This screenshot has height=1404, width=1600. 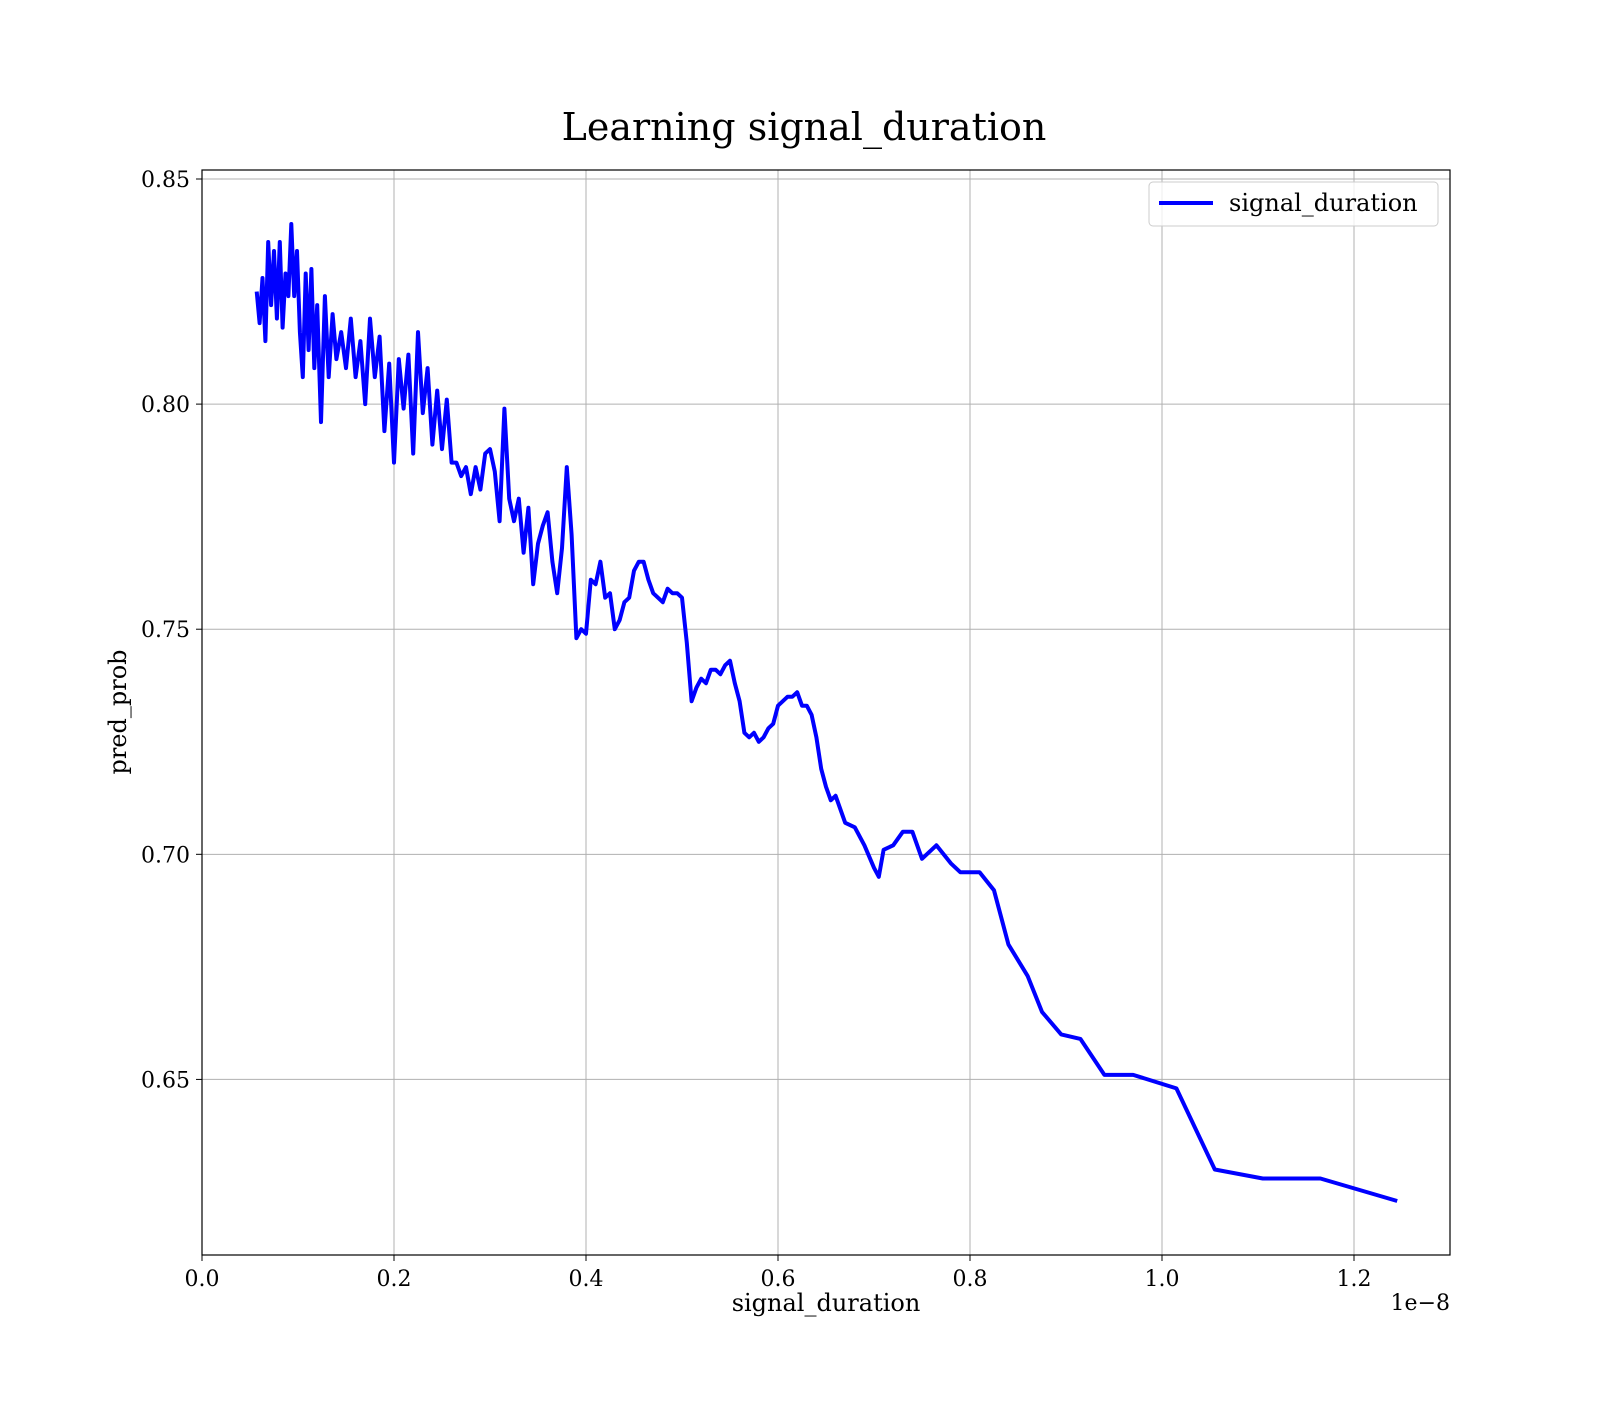 I want to click on x-tick-label: 1.0, so click(x=1162, y=1279).